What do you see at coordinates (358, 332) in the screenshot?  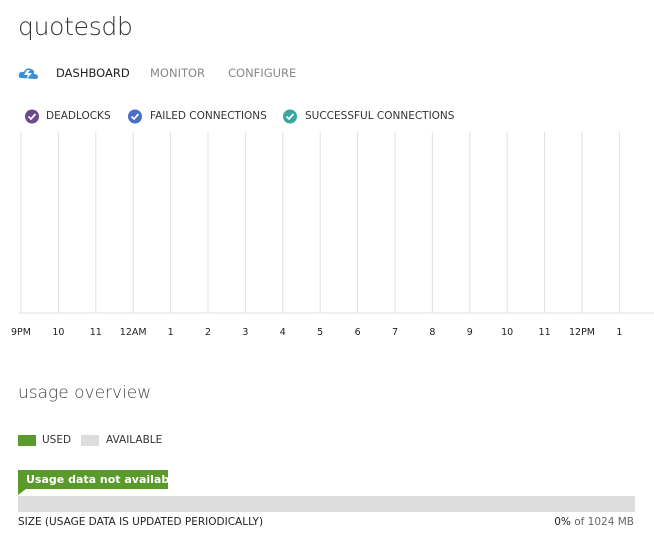 I see `x-tick-label: 6` at bounding box center [358, 332].